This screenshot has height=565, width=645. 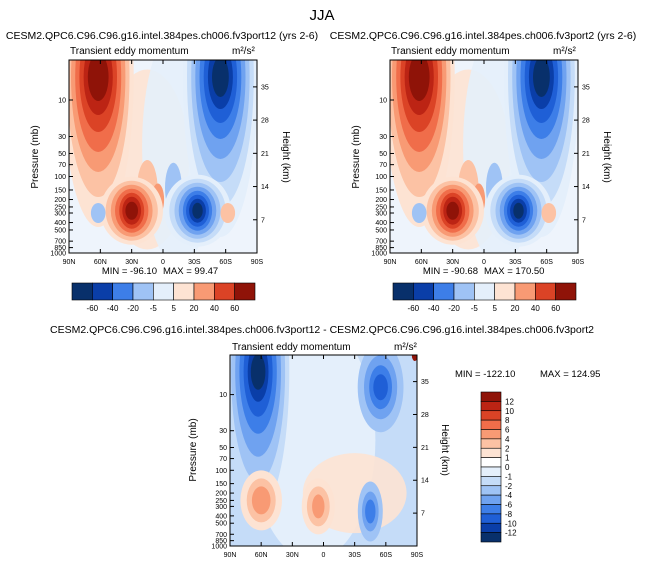 I want to click on neg-spot-north, so click(x=419, y=213).